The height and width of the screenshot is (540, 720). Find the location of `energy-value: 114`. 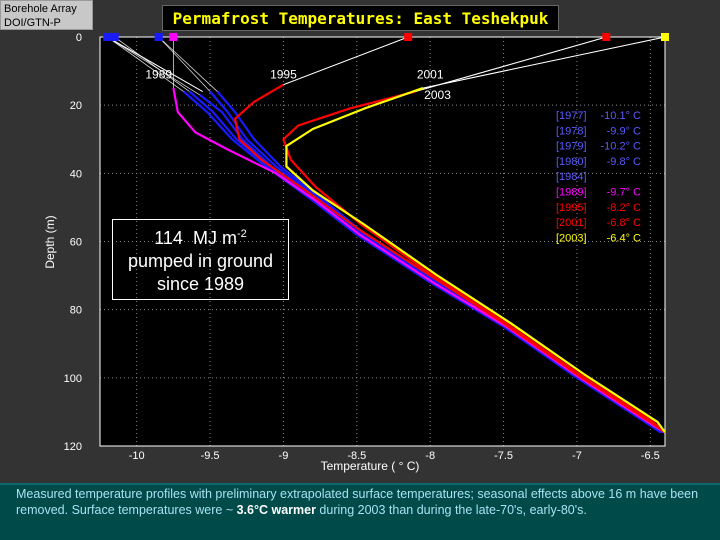

energy-value: 114 is located at coordinates (168, 238).